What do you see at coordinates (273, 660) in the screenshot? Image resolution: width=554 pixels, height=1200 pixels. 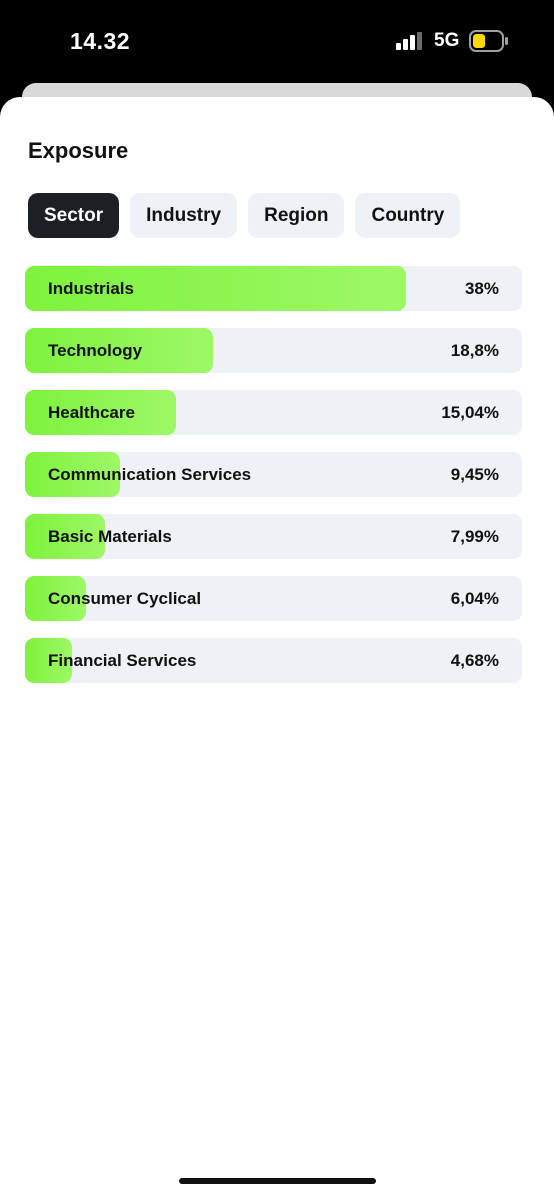 I see `exposure-row: Financial Services 4,68%` at bounding box center [273, 660].